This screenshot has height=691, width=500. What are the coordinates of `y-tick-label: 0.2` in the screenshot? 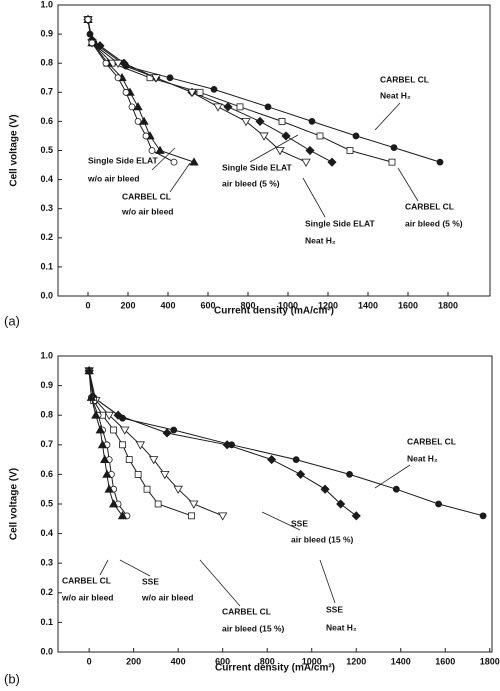 It's located at (46, 592).